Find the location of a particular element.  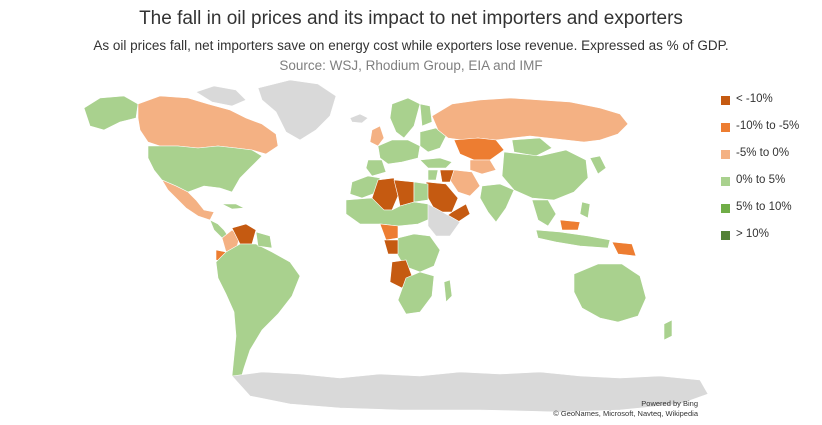

region-usa is located at coordinates (205, 169).